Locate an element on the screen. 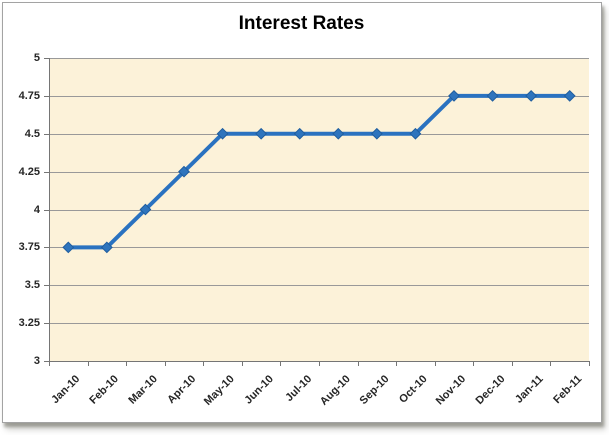 The height and width of the screenshot is (435, 609). y-axis-label: 3 is located at coordinates (36, 361).